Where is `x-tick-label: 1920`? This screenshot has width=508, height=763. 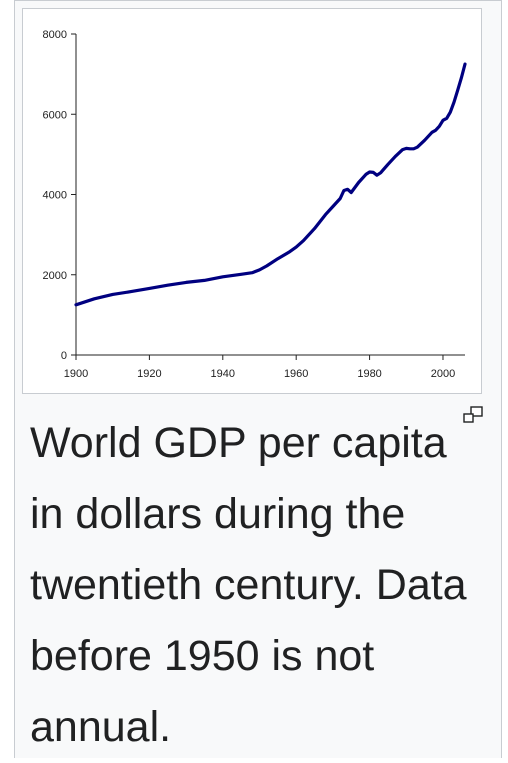
x-tick-label: 1920 is located at coordinates (149, 374).